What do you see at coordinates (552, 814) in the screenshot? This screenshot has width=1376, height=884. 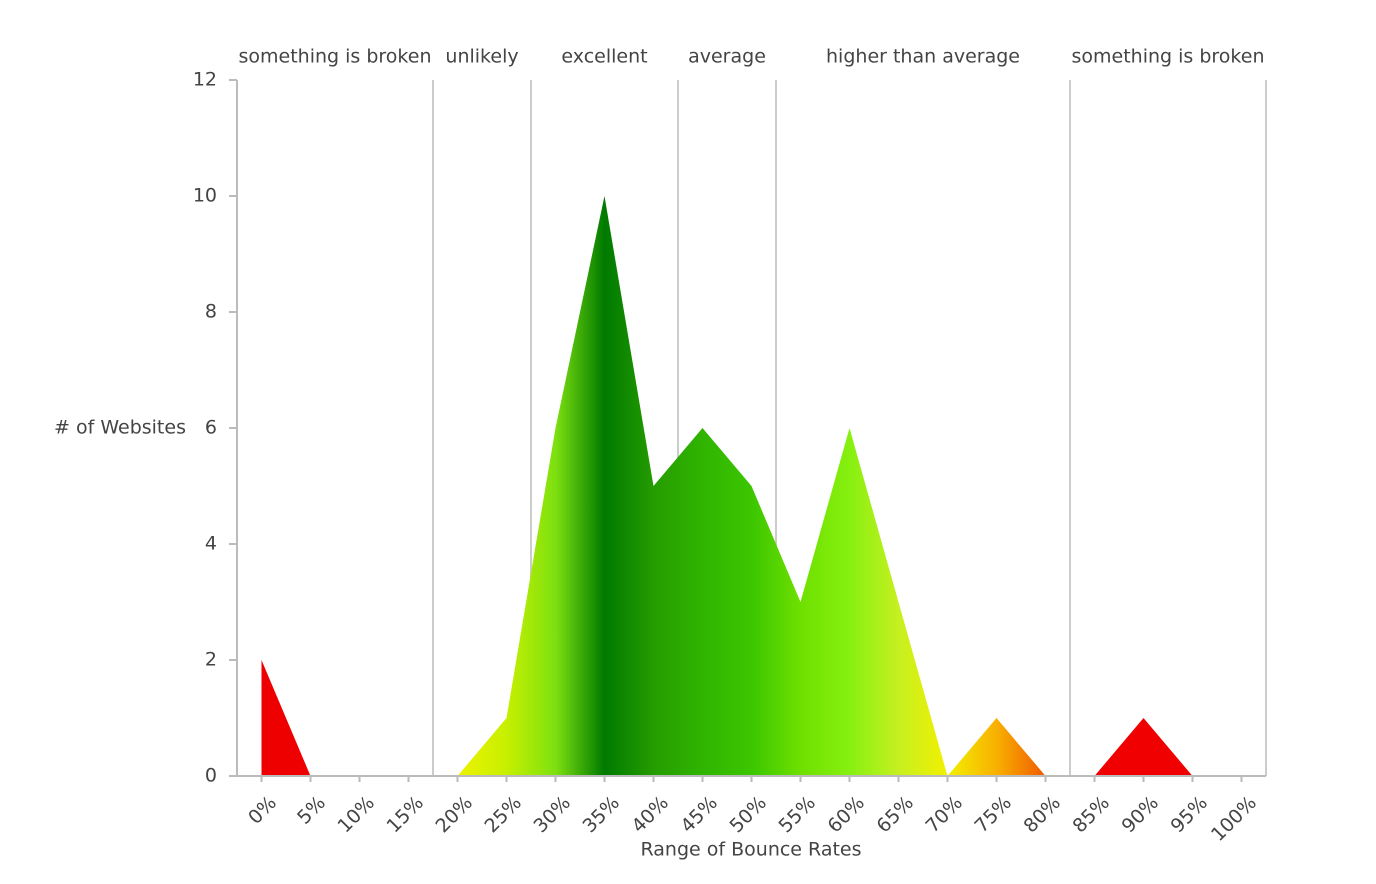 I see `x-tick-label: 30%` at bounding box center [552, 814].